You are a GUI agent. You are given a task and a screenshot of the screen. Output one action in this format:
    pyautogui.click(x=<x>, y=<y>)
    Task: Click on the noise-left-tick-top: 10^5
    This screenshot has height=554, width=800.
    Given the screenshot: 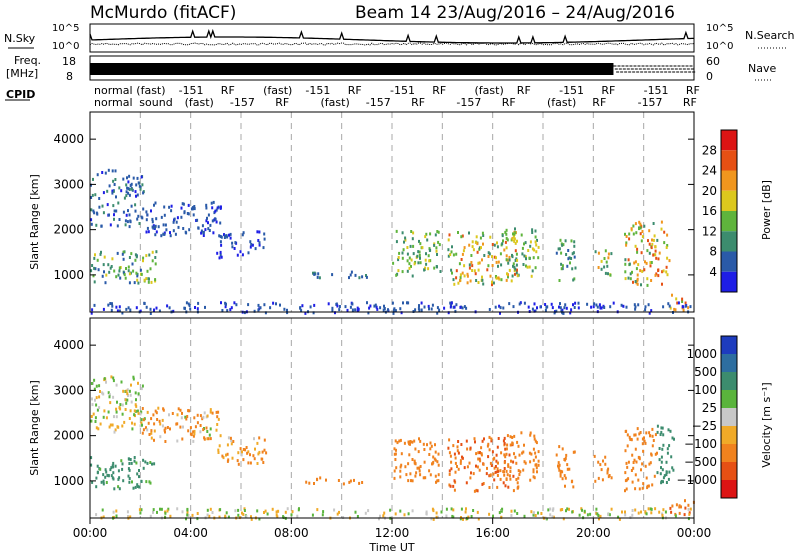 What is the action you would take?
    pyautogui.click(x=65, y=28)
    